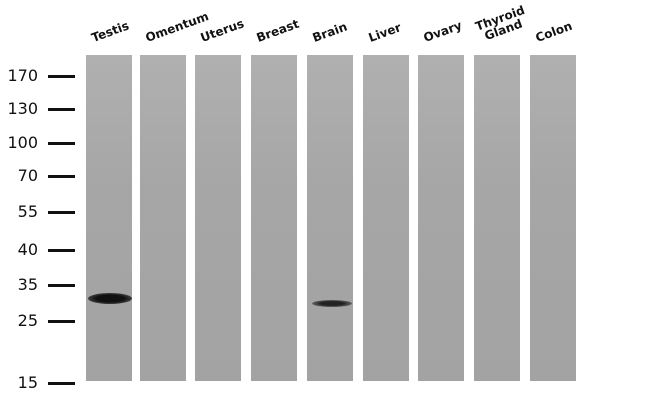 Image resolution: width=650 pixels, height=418 pixels. Describe the element at coordinates (110, 31) in the screenshot. I see `lane-label: Testis` at that location.